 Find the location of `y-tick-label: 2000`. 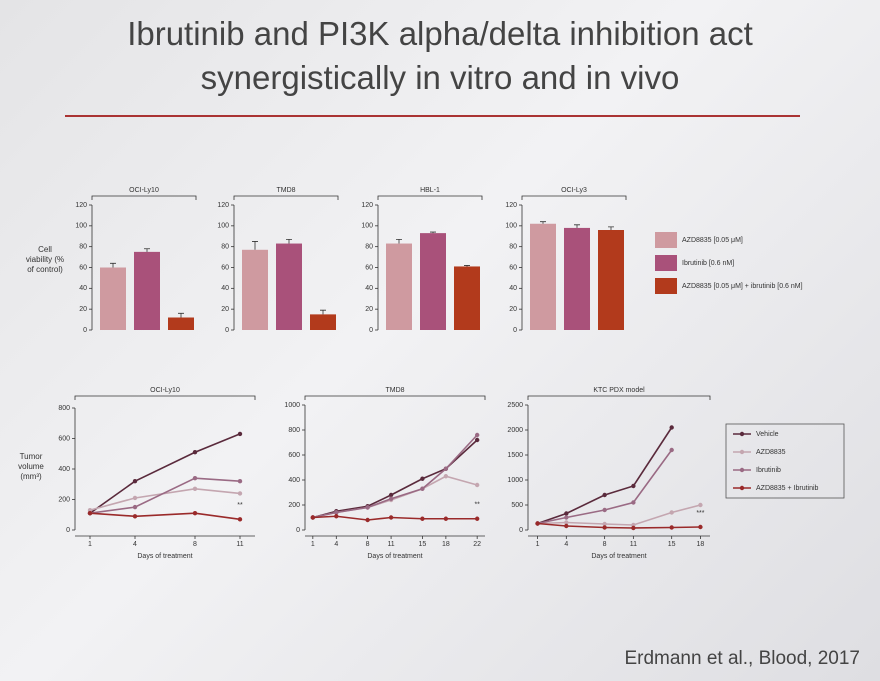

y-tick-label: 2000 is located at coordinates (515, 430).